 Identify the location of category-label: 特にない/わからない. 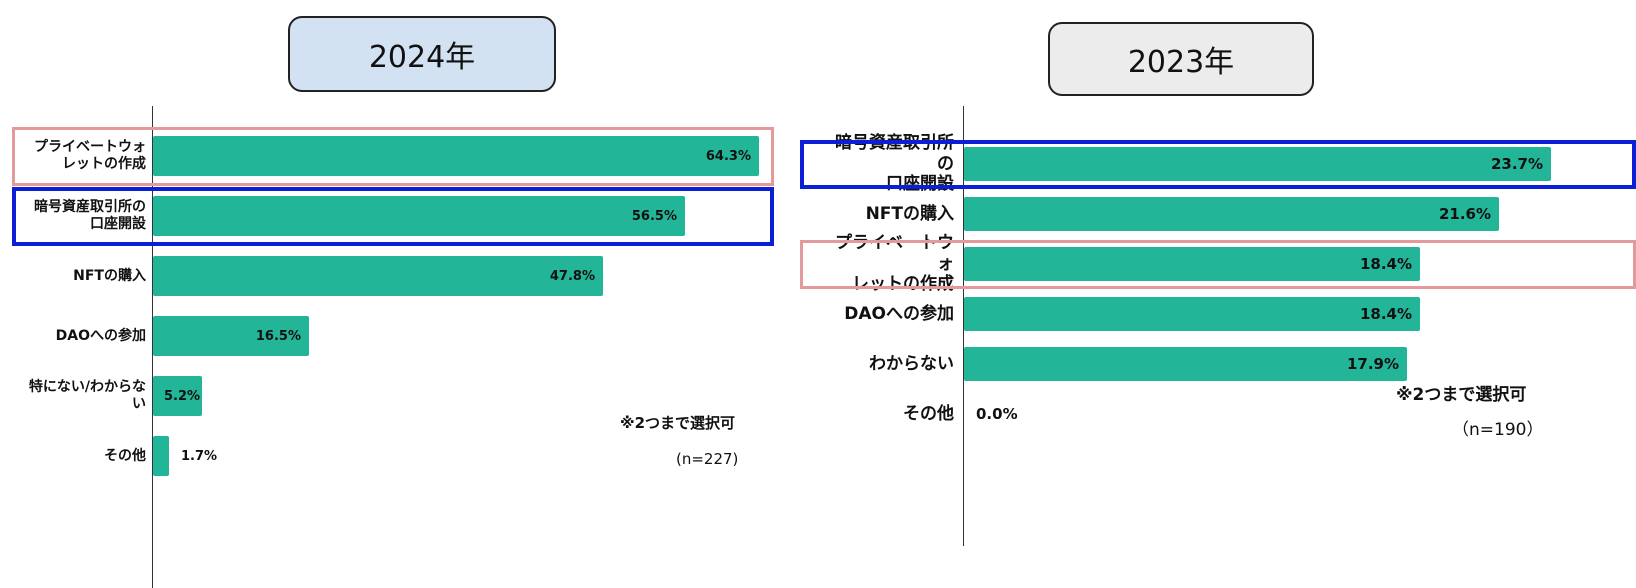
(87, 395).